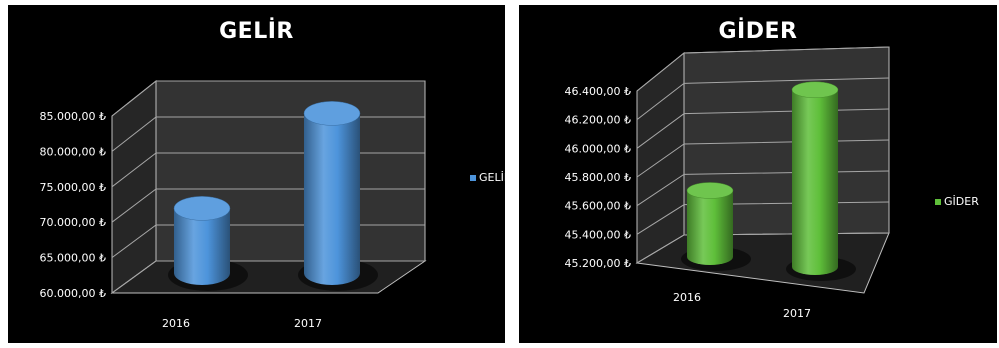 This screenshot has width=999, height=348. What do you see at coordinates (598, 234) in the screenshot?
I see `y-tick-label: 45.400,00 ₺` at bounding box center [598, 234].